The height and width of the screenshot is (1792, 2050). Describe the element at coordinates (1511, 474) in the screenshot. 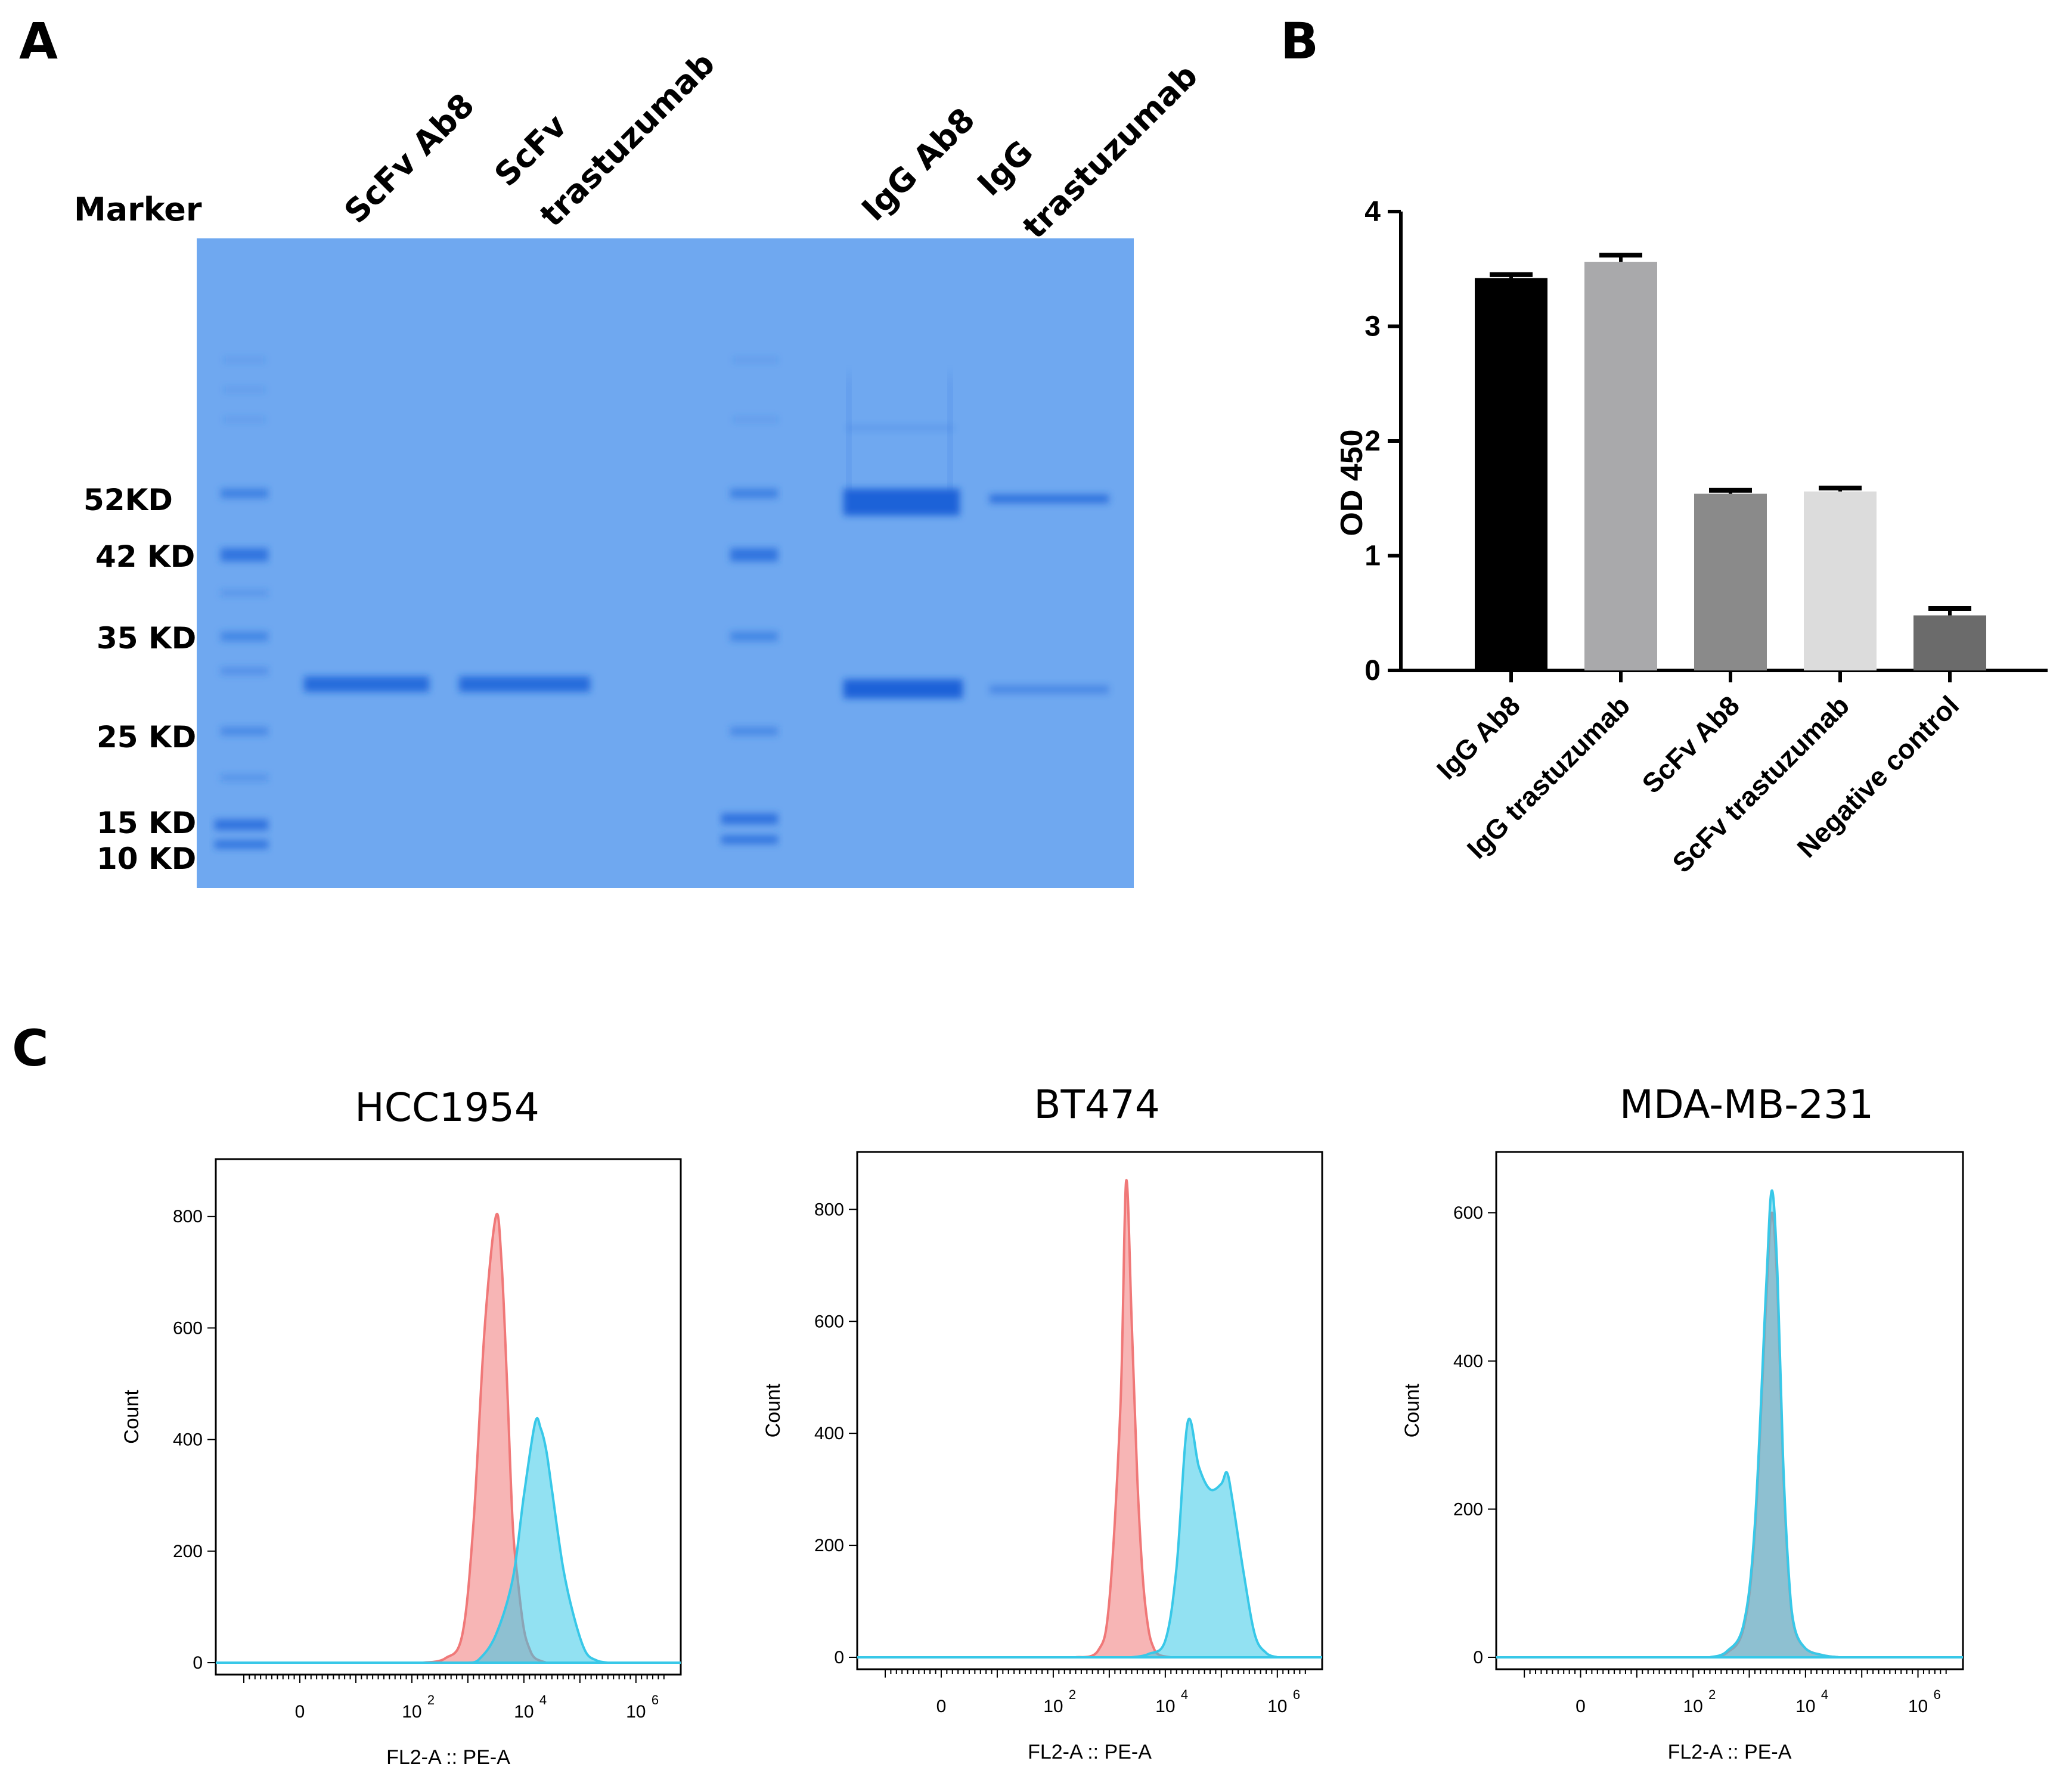

I see `bar-igg-ab8` at that location.